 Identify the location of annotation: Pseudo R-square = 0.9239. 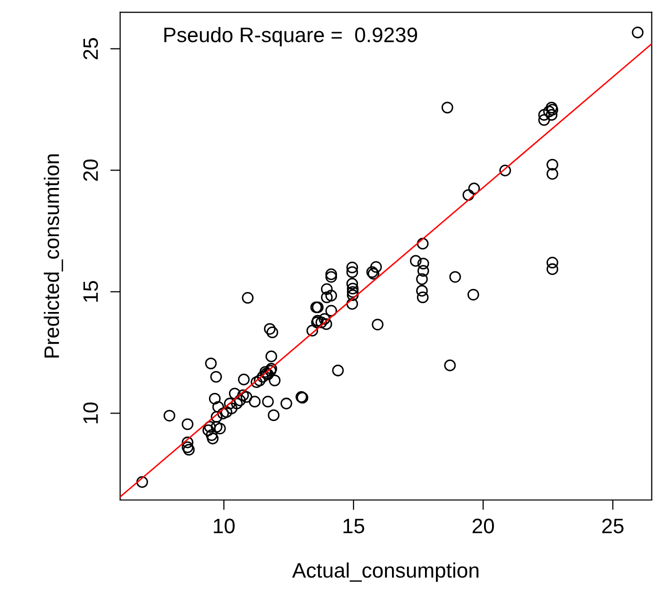
(291, 36).